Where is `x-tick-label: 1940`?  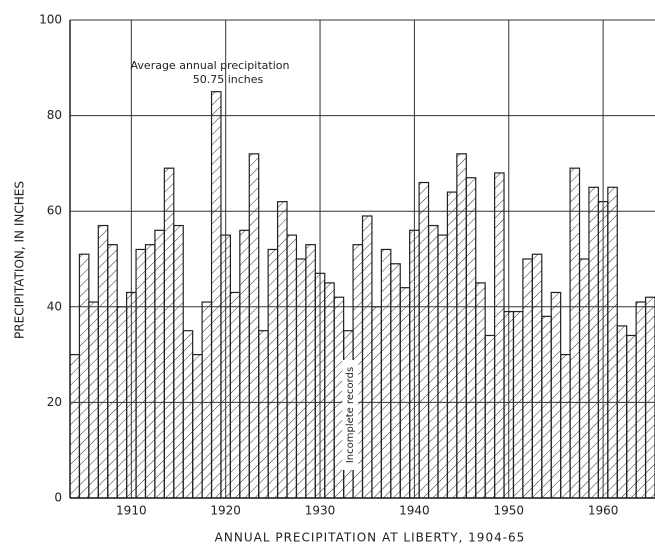
x-tick-label: 1940 is located at coordinates (414, 511).